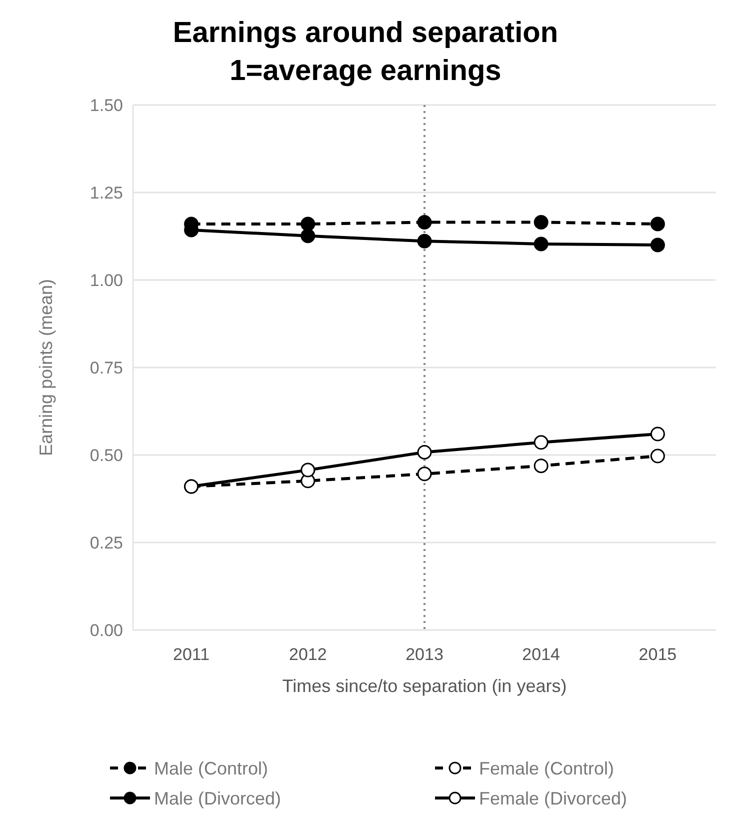 The height and width of the screenshot is (814, 731). What do you see at coordinates (106, 542) in the screenshot?
I see `y-tick-label: 0.25` at bounding box center [106, 542].